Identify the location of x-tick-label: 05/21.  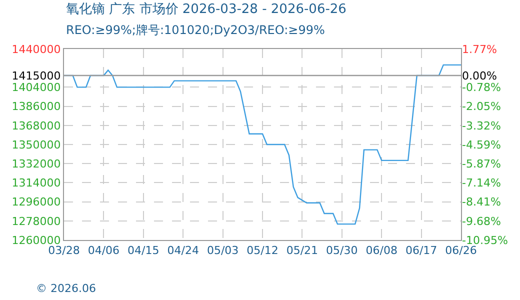
(302, 251).